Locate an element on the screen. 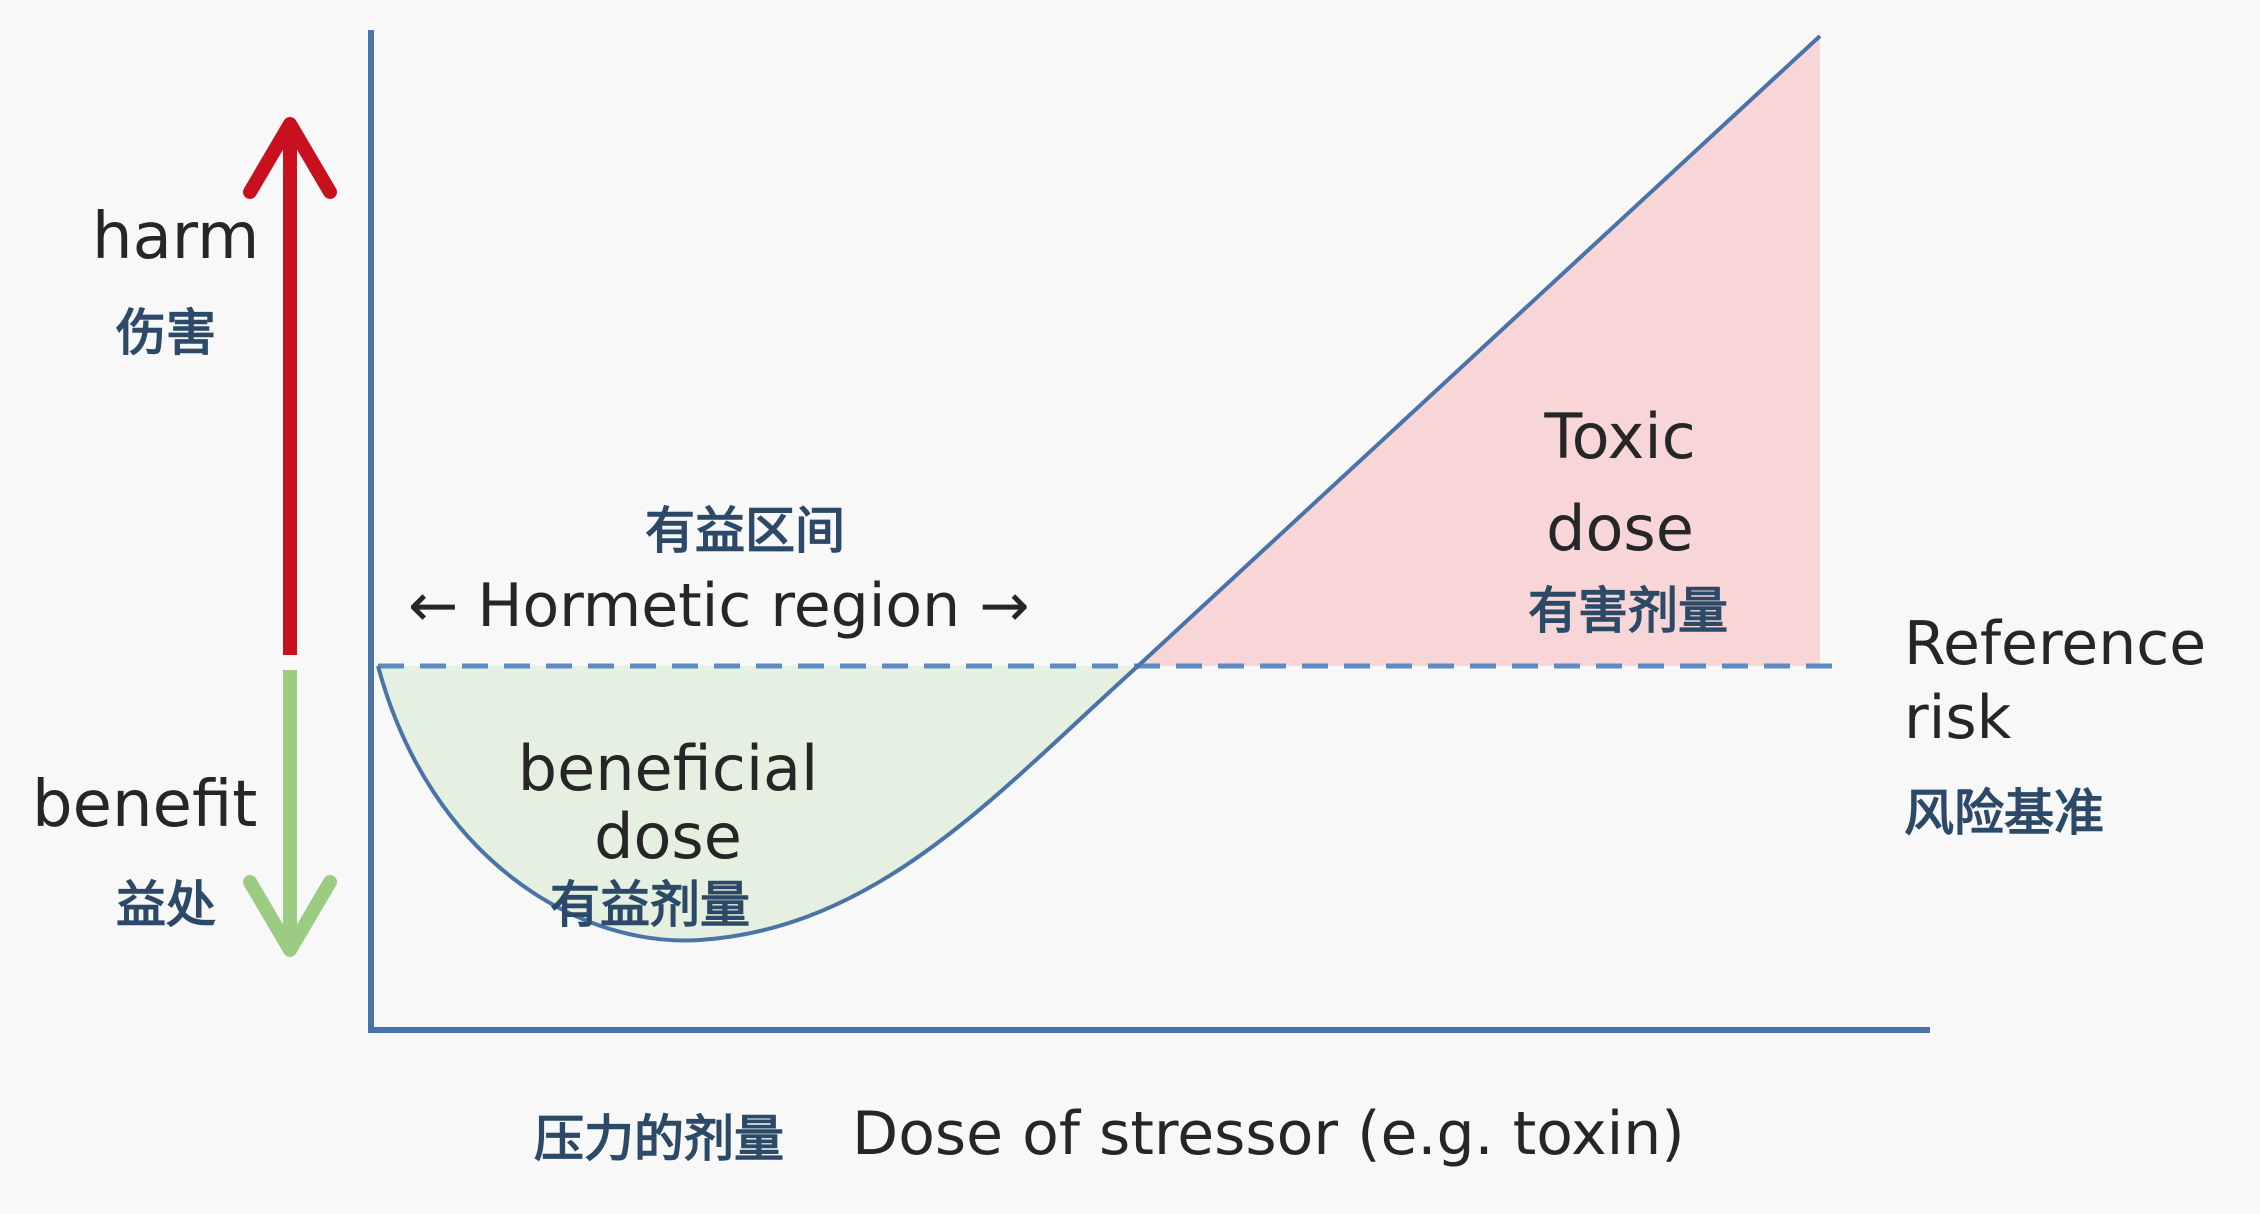 The image size is (2260, 1214). toxic-dose-label-line1: Toxic is located at coordinates (1619, 436).